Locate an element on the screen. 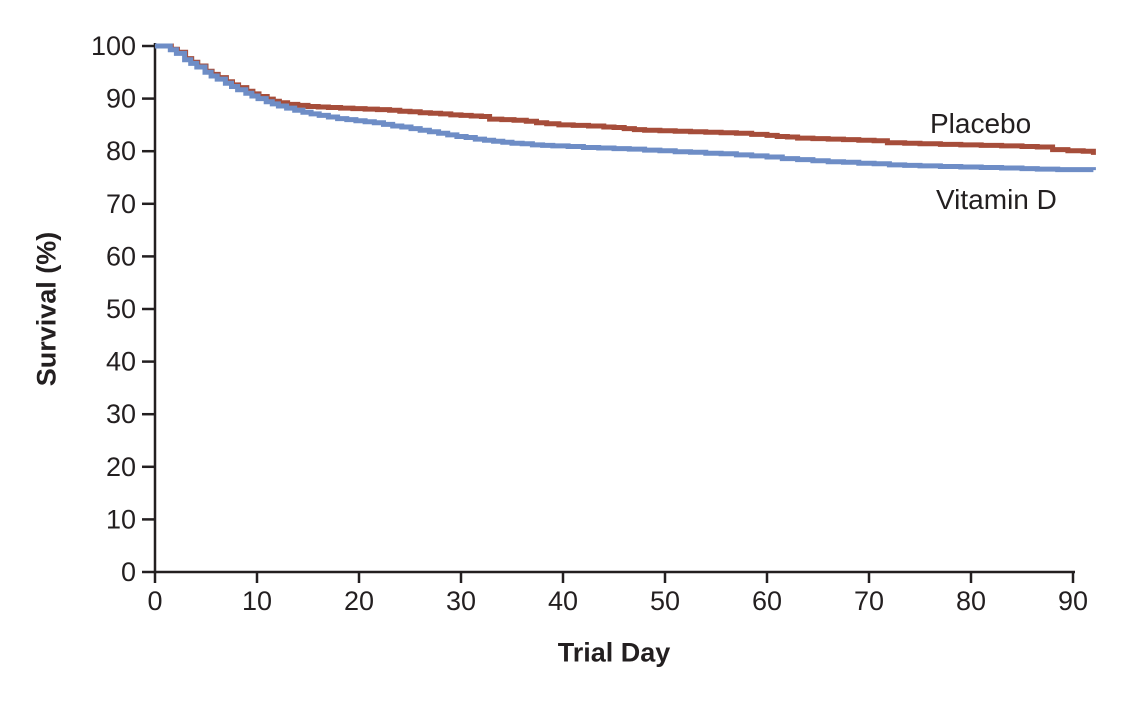 Image resolution: width=1141 pixels, height=703 pixels. y-tick-label: 80 is located at coordinates (121, 151).